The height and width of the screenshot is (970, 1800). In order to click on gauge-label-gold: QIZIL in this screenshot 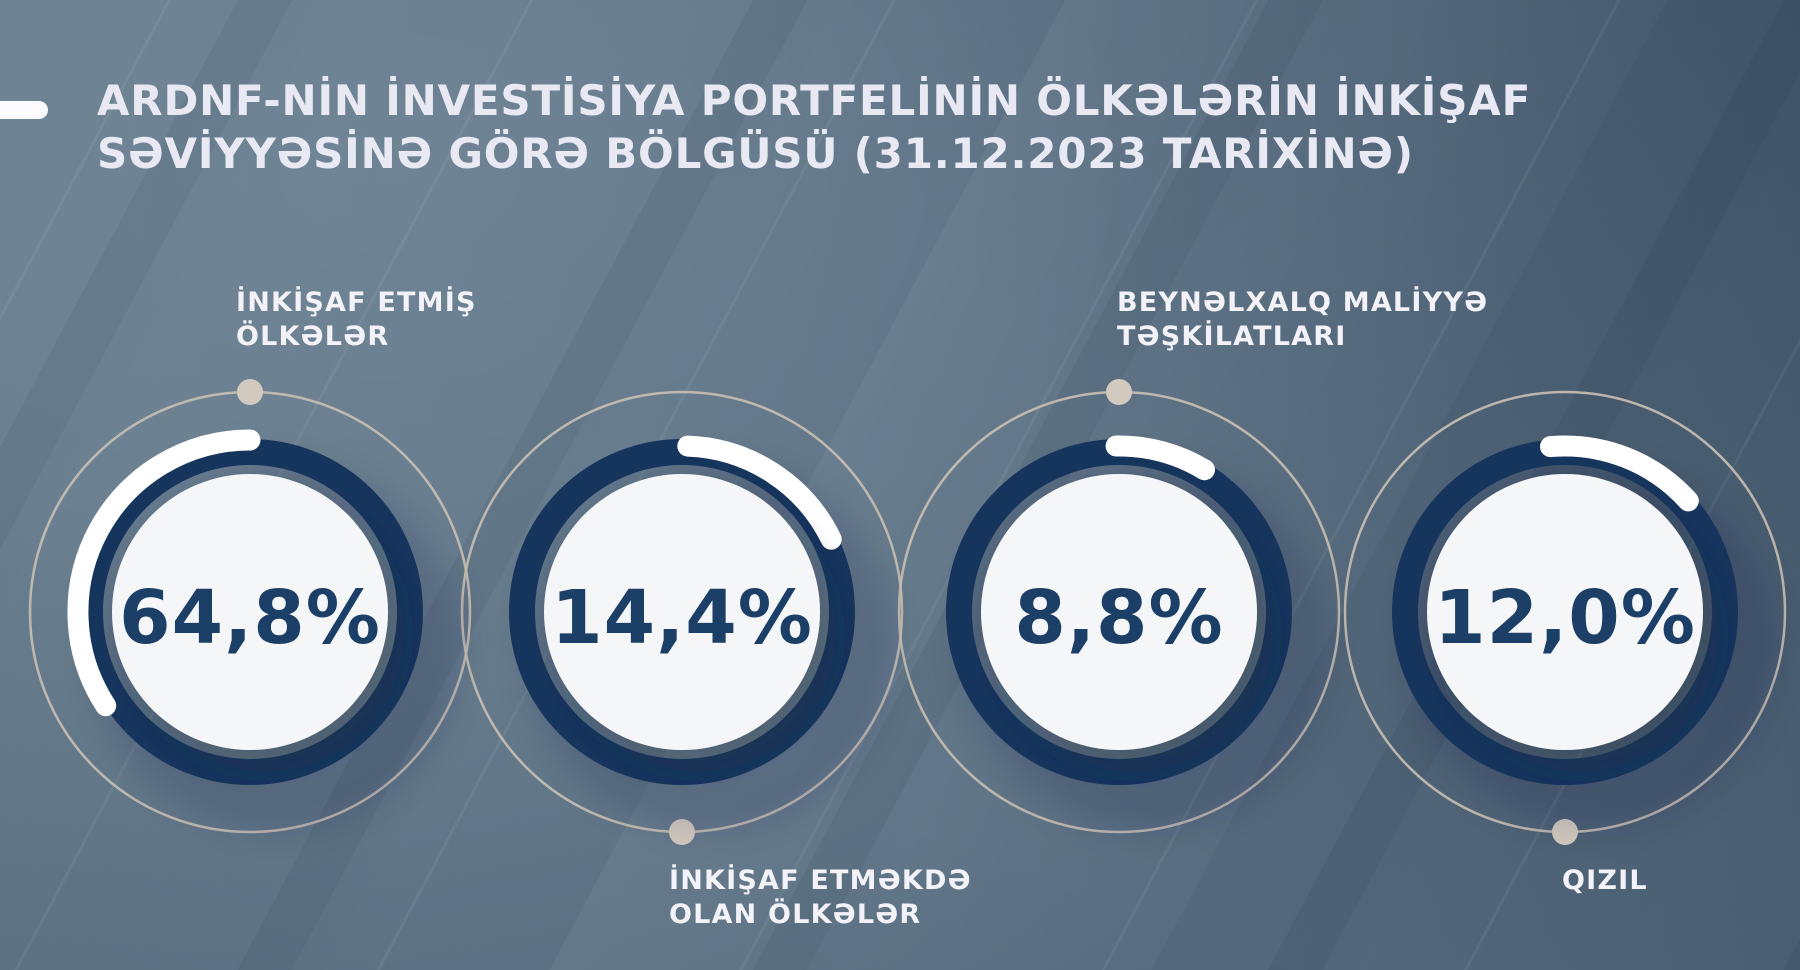, I will do `click(1605, 881)`.